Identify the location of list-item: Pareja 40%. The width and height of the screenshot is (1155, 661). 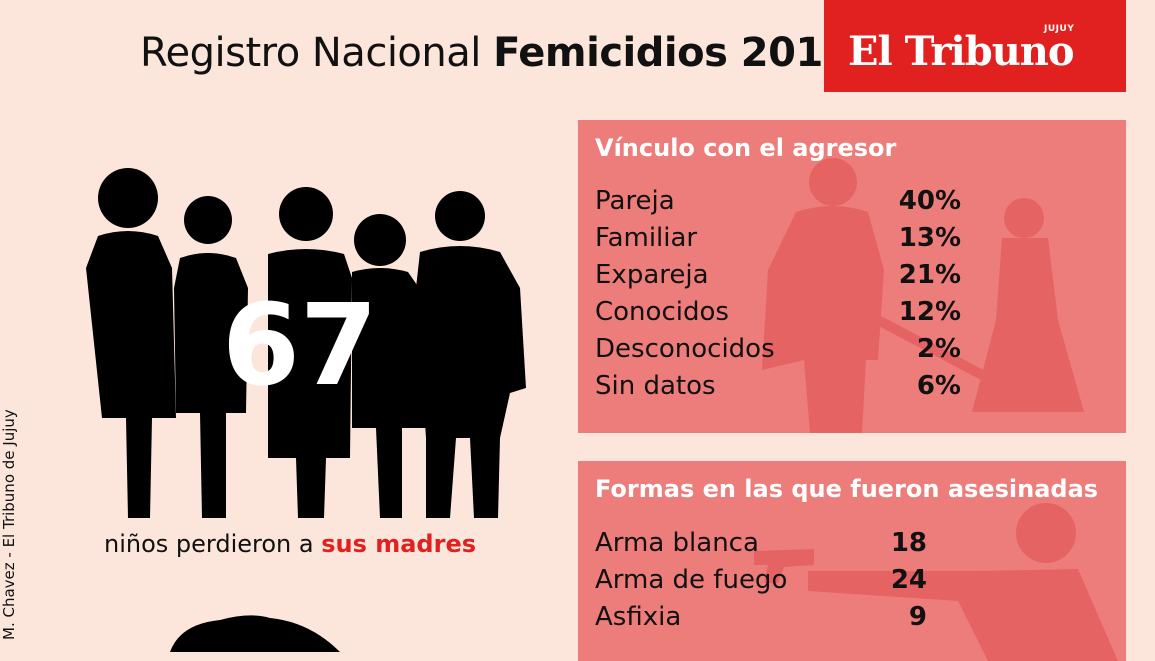
(815, 204).